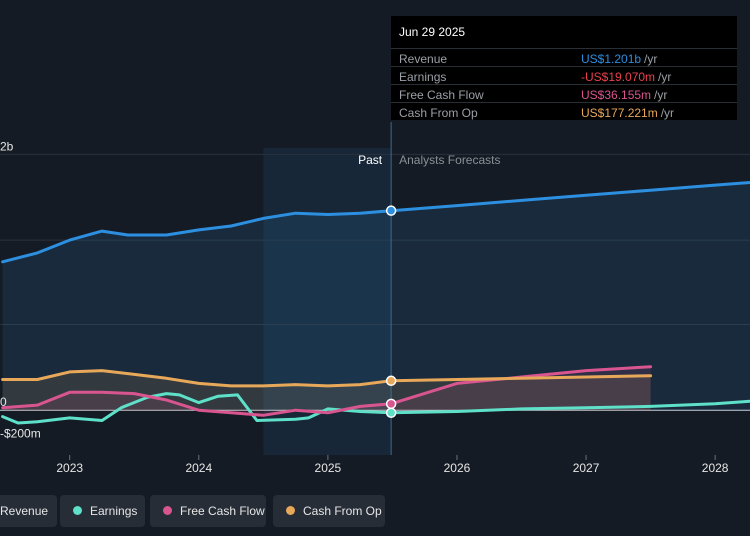 This screenshot has width=750, height=536. I want to click on tooltip-row-revenue: Revenue US$1.201b/yr, so click(564, 57).